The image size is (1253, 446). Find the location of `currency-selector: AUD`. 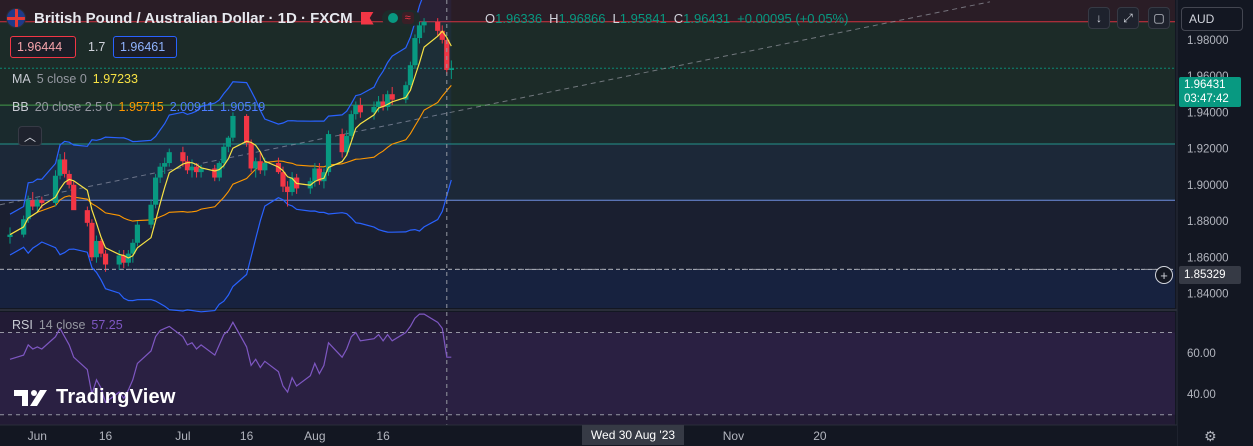

currency-selector: AUD is located at coordinates (1212, 19).